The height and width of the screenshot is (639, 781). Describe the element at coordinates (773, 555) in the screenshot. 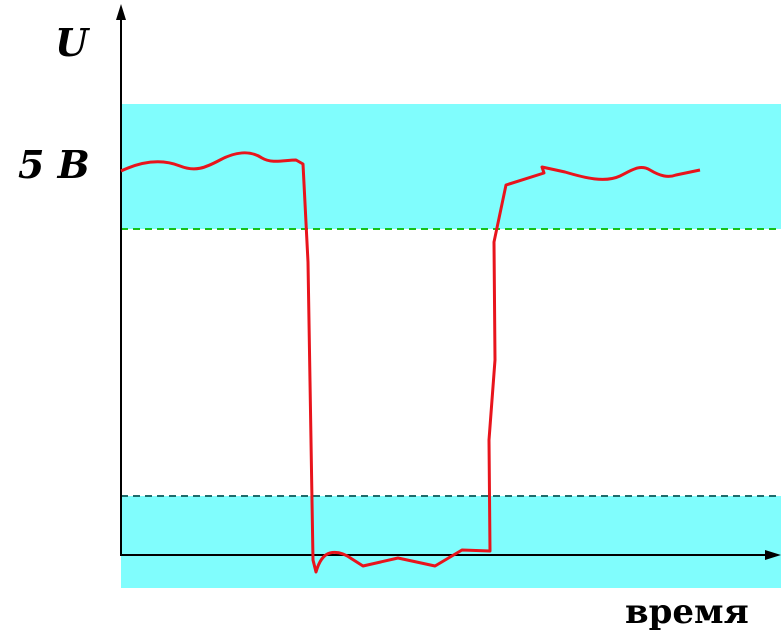

I see `x-axis-arrowhead` at that location.